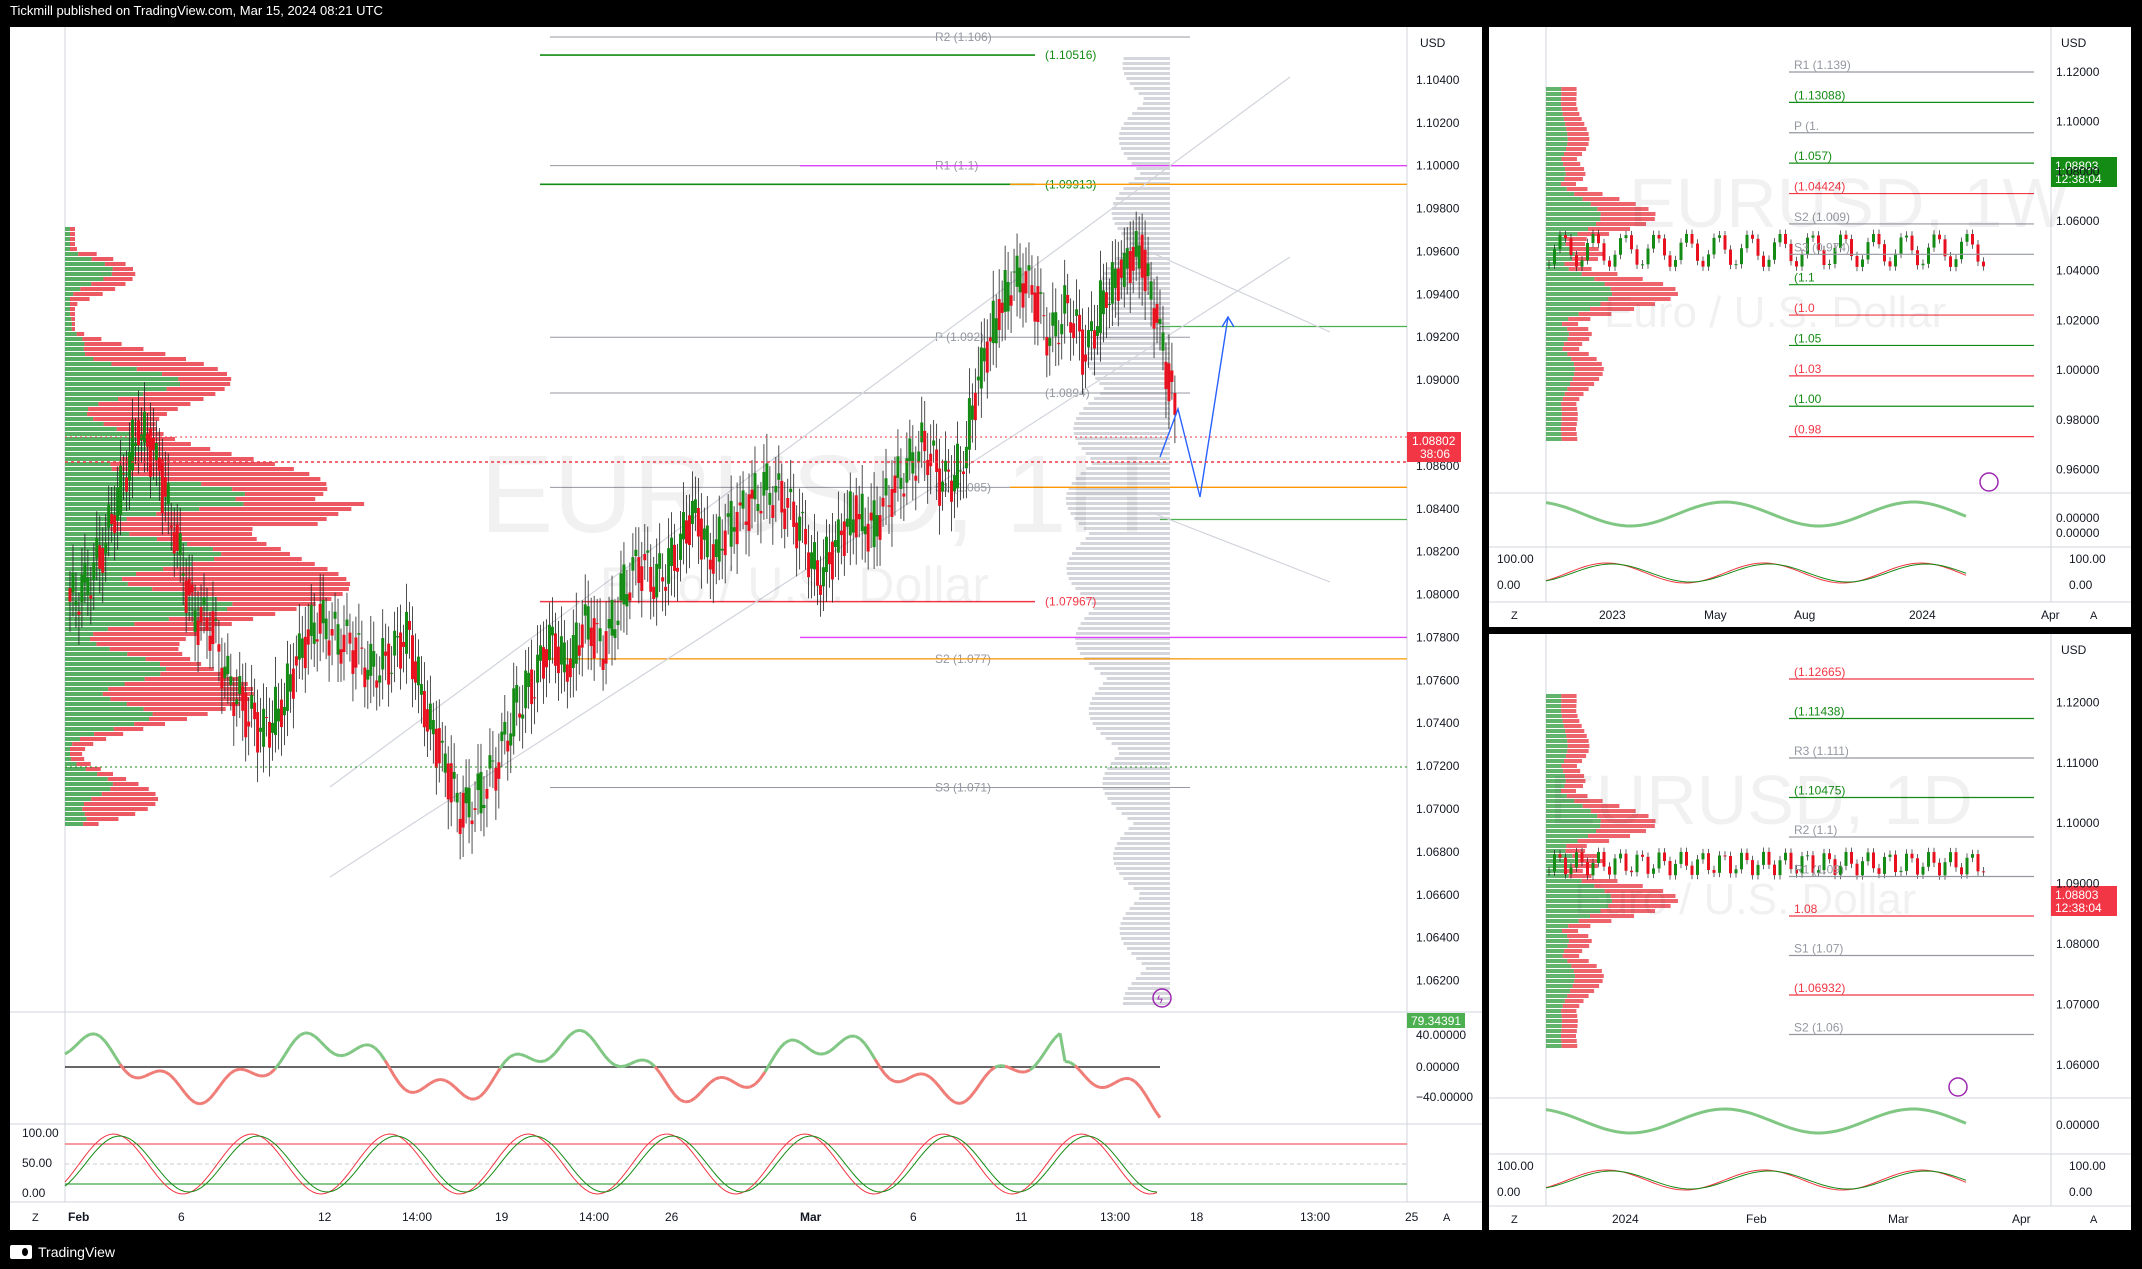 The height and width of the screenshot is (1269, 2142). Describe the element at coordinates (811, 1217) in the screenshot. I see `time-tick-label: Mar` at that location.